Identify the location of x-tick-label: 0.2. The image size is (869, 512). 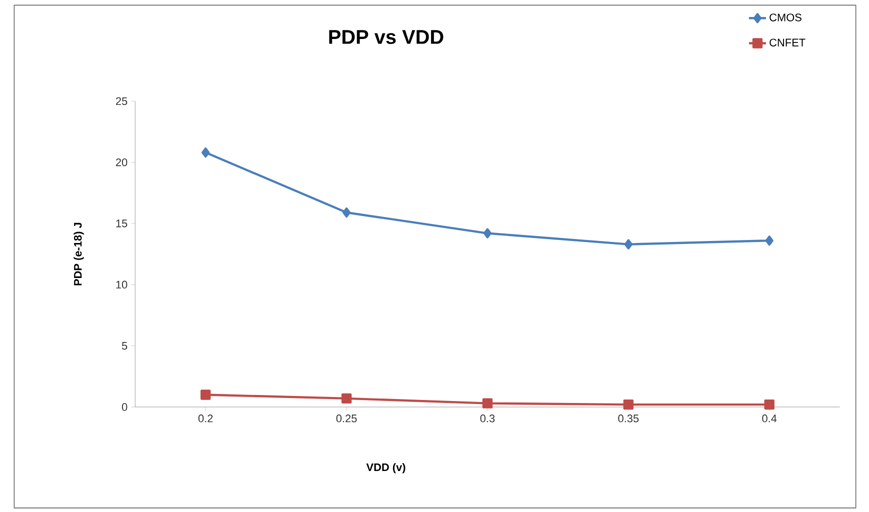
(205, 418).